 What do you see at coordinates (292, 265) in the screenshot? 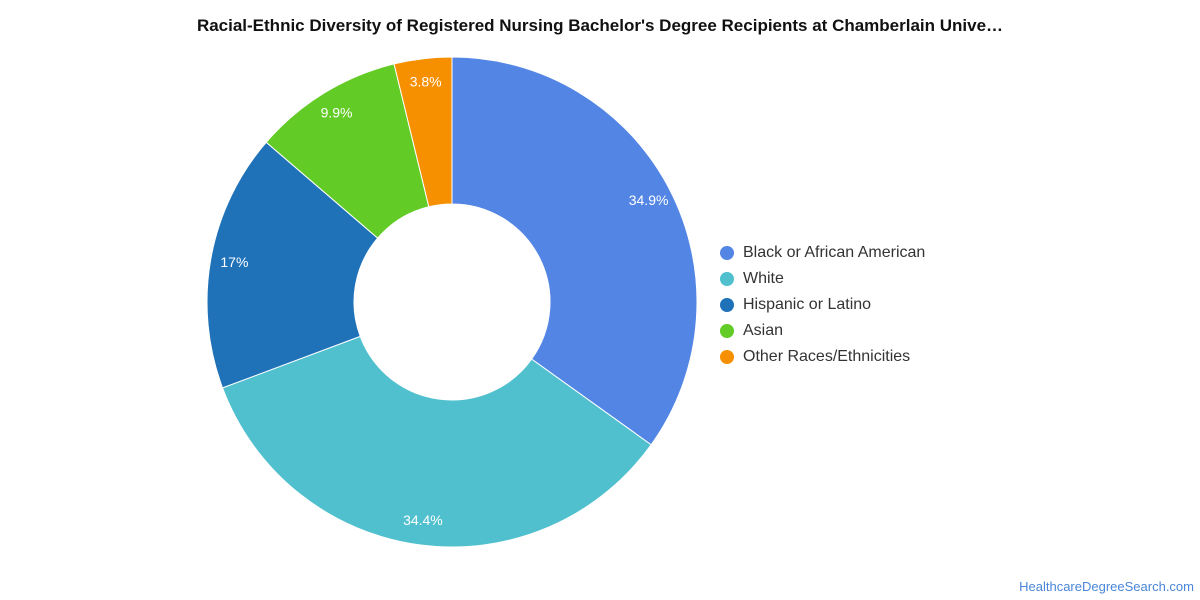
I see `slice-hispanic-or-latino` at bounding box center [292, 265].